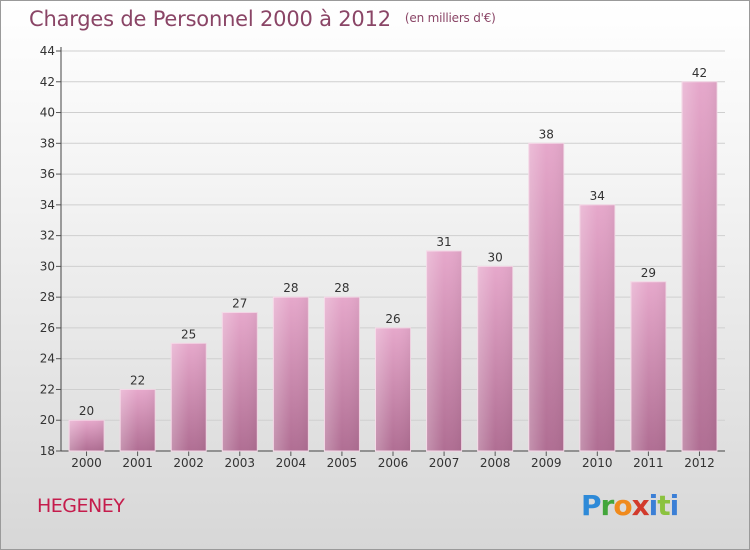  I want to click on data-label: 29, so click(648, 273).